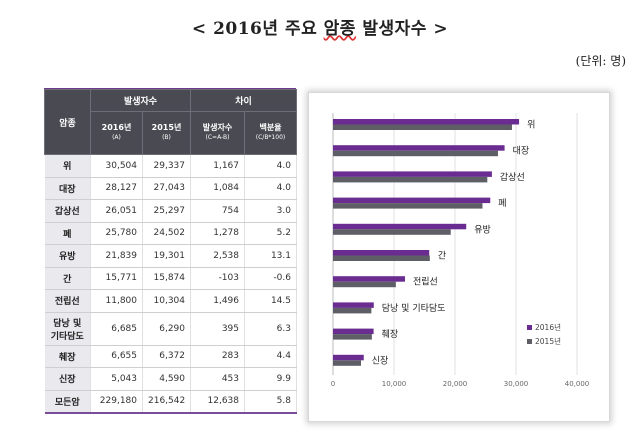 Image resolution: width=640 pixels, height=439 pixels. What do you see at coordinates (270, 379) in the screenshot?
I see `cell-pct: 9.9` at bounding box center [270, 379].